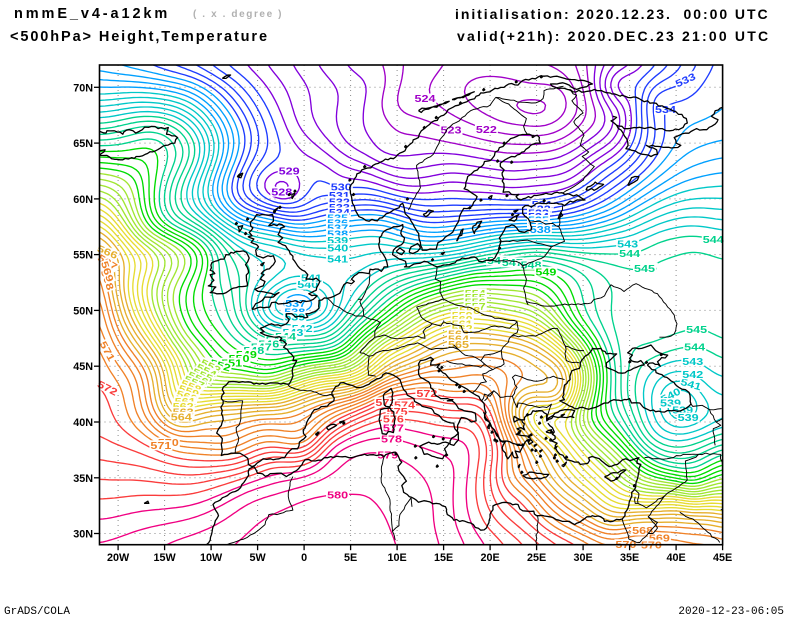  I want to click on svg-text: 524, so click(426, 99).